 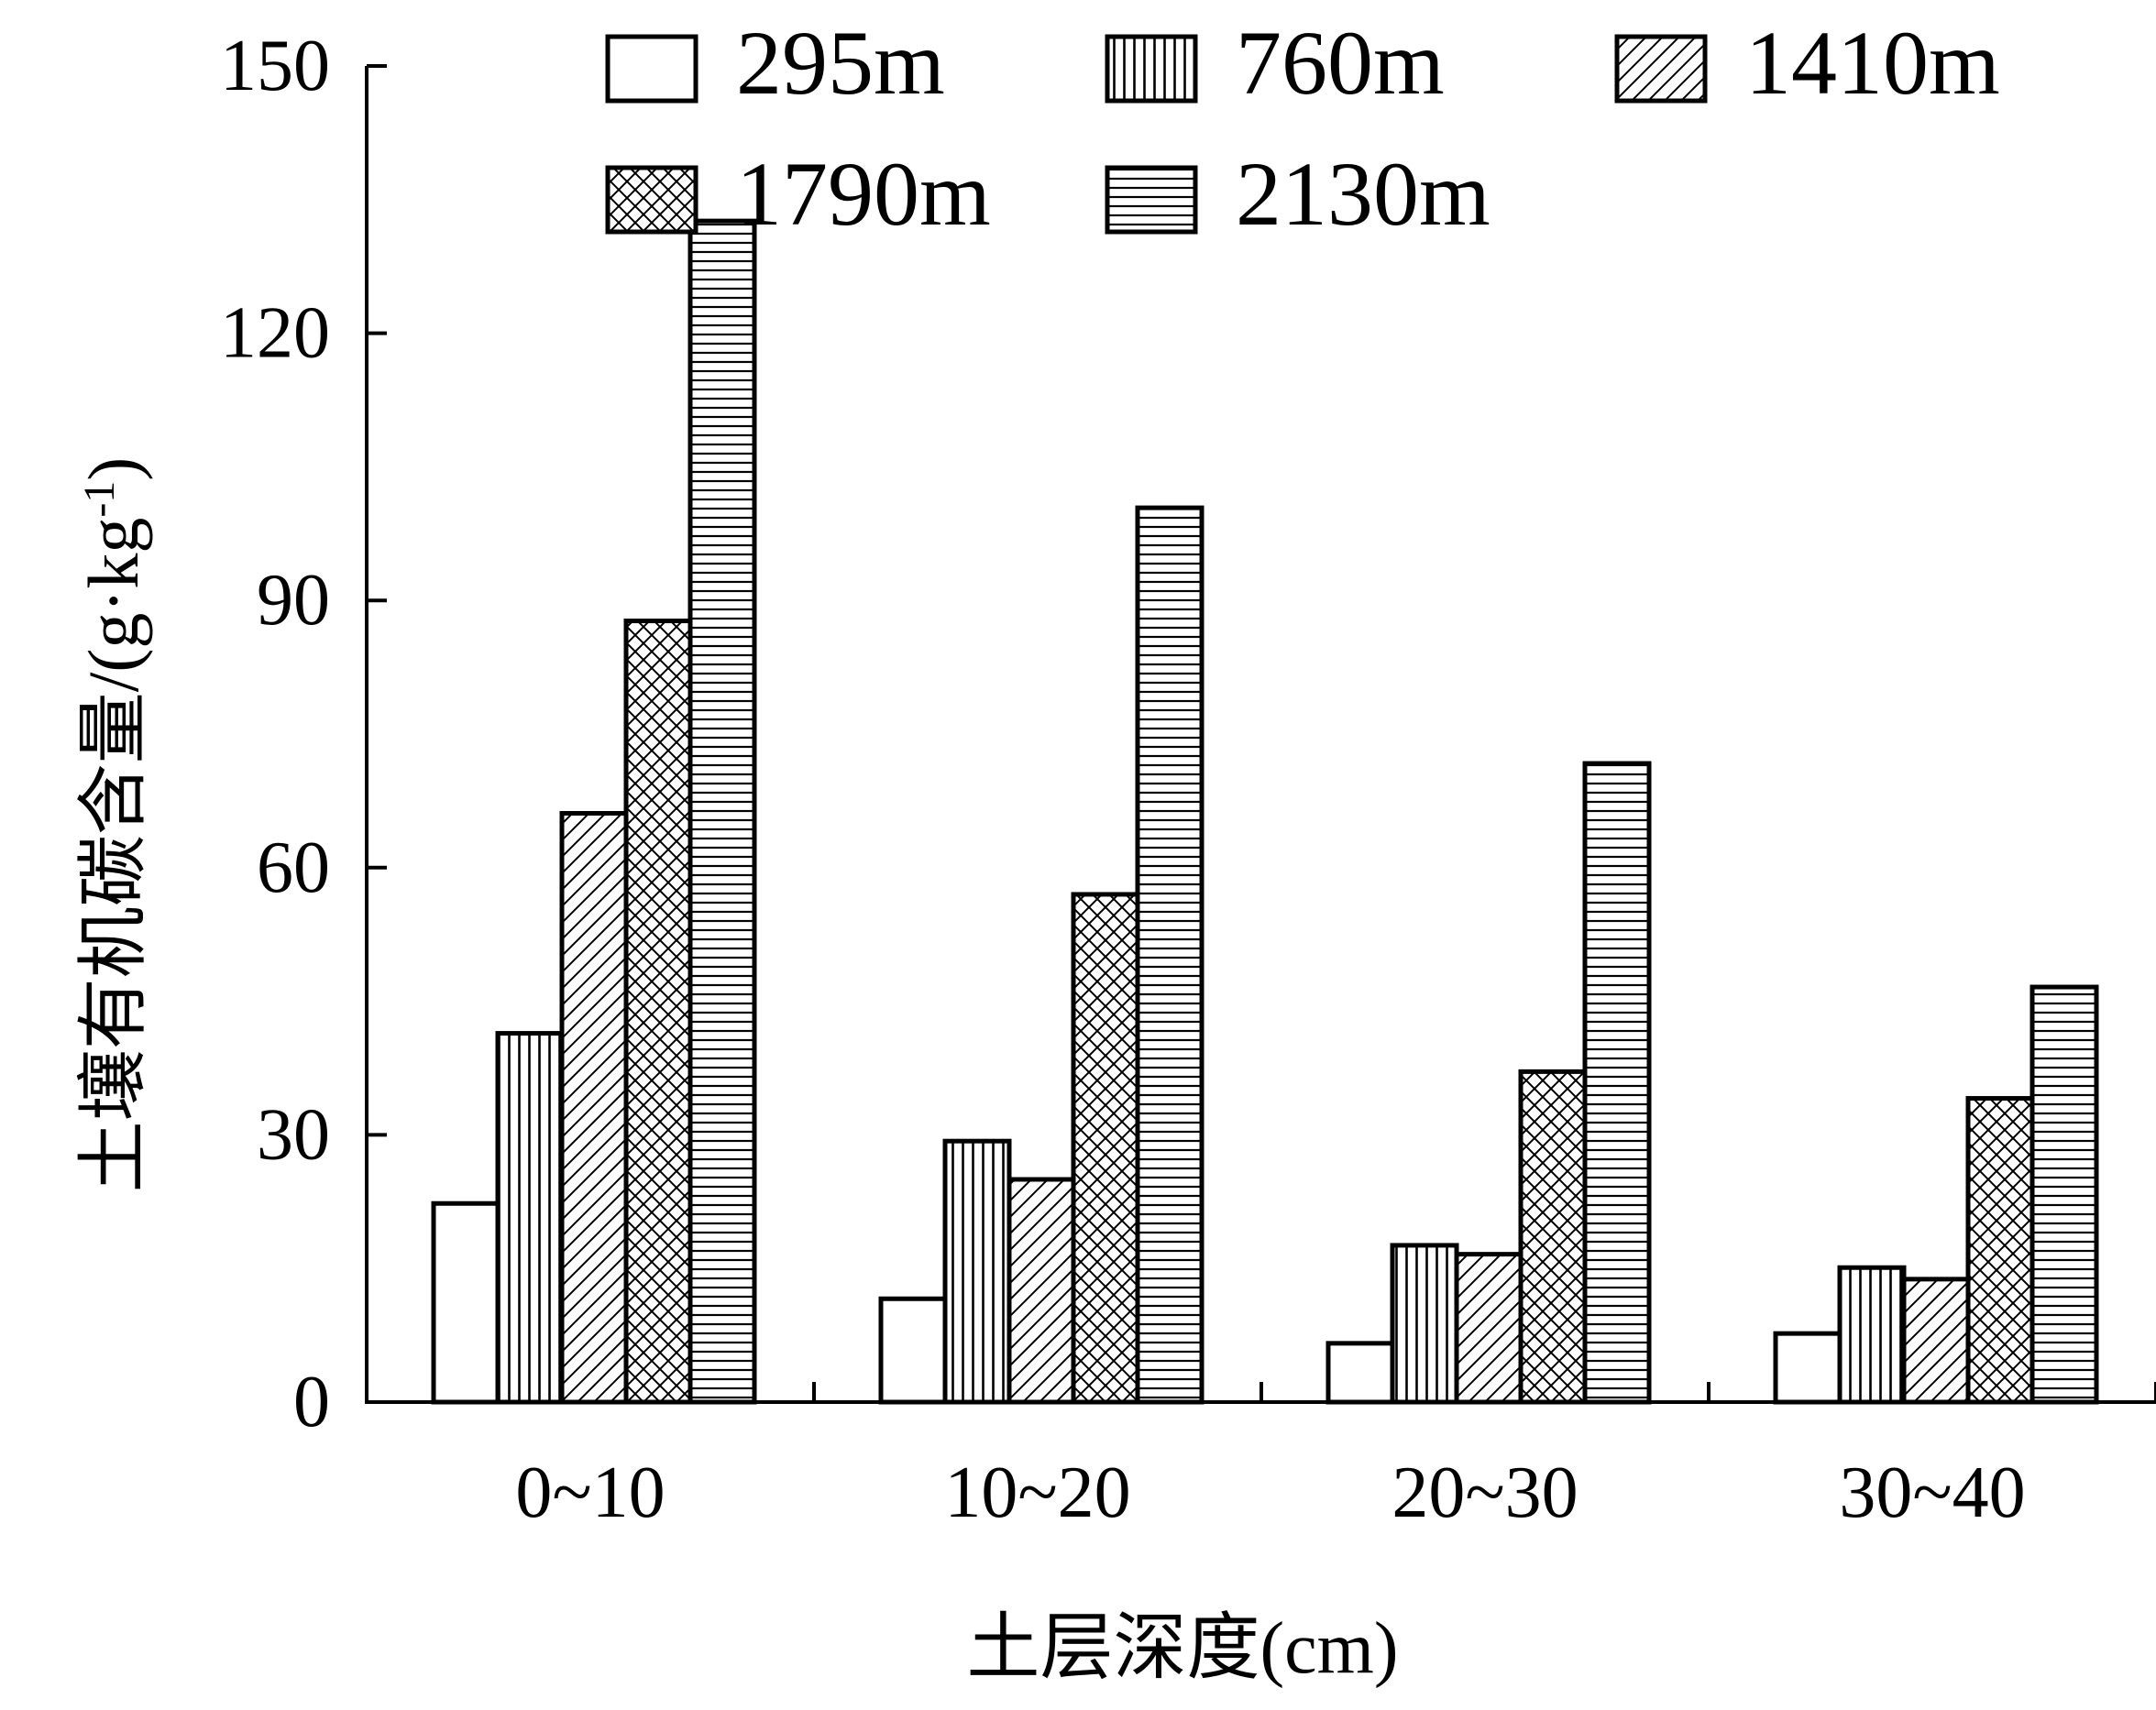 I want to click on y-axis-label-tail: ), so click(x=113, y=469).